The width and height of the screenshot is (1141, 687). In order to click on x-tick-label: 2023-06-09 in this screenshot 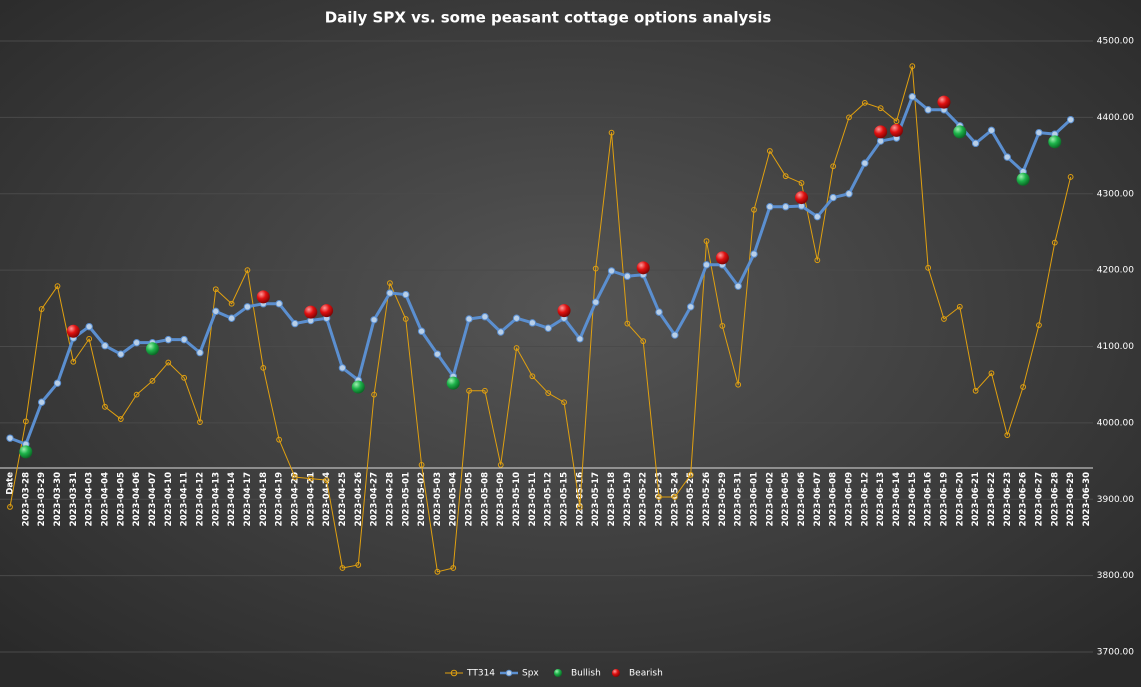, I will do `click(849, 499)`.